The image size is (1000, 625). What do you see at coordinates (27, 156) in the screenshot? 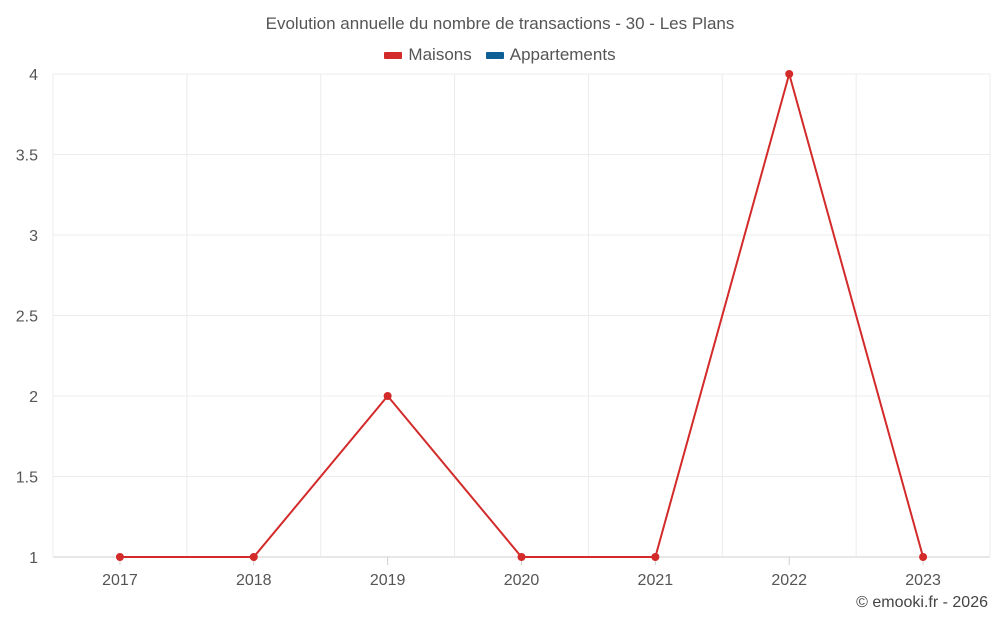
I see `y-tick-label: 3.5` at bounding box center [27, 156].